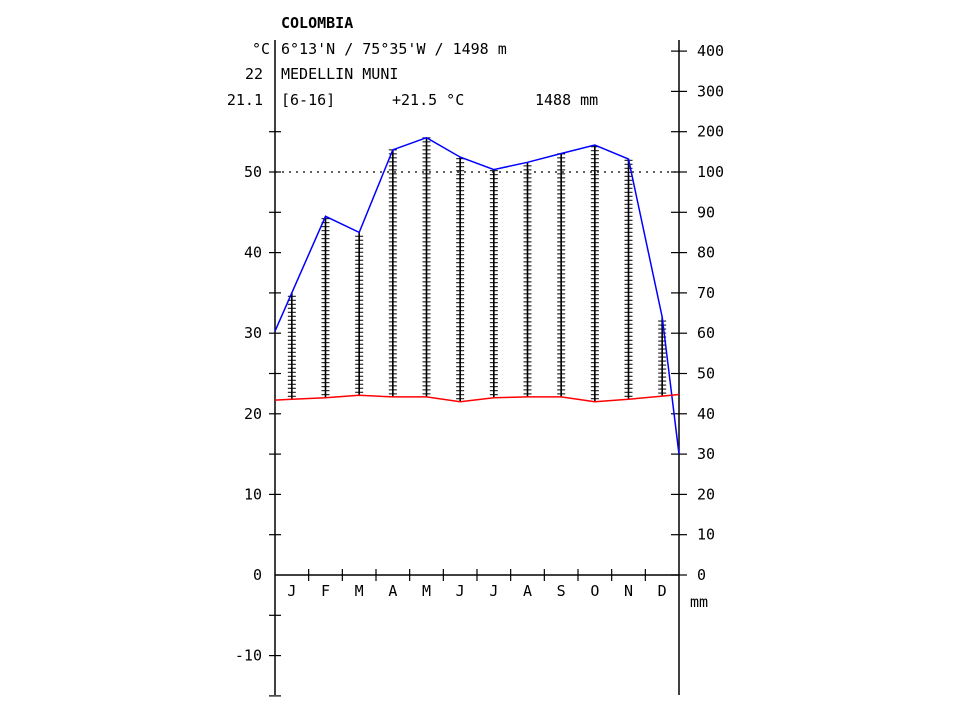 Image resolution: width=960 pixels, height=720 pixels. Describe the element at coordinates (245, 100) in the screenshot. I see `mean-temp-label: 21.1` at that location.